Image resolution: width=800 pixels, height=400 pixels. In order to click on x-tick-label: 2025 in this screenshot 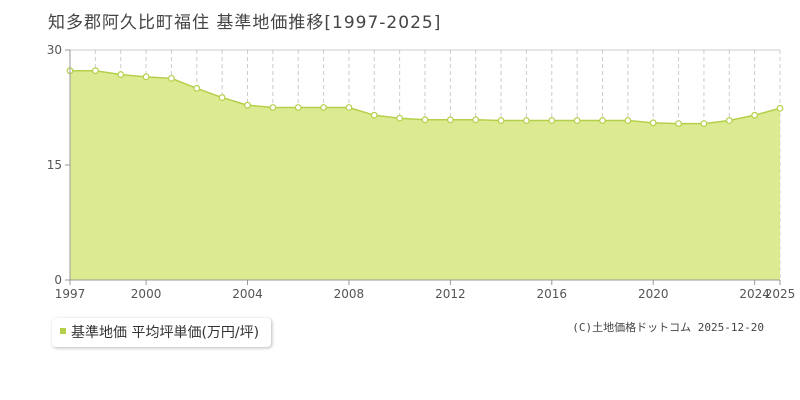, I will do `click(780, 294)`.